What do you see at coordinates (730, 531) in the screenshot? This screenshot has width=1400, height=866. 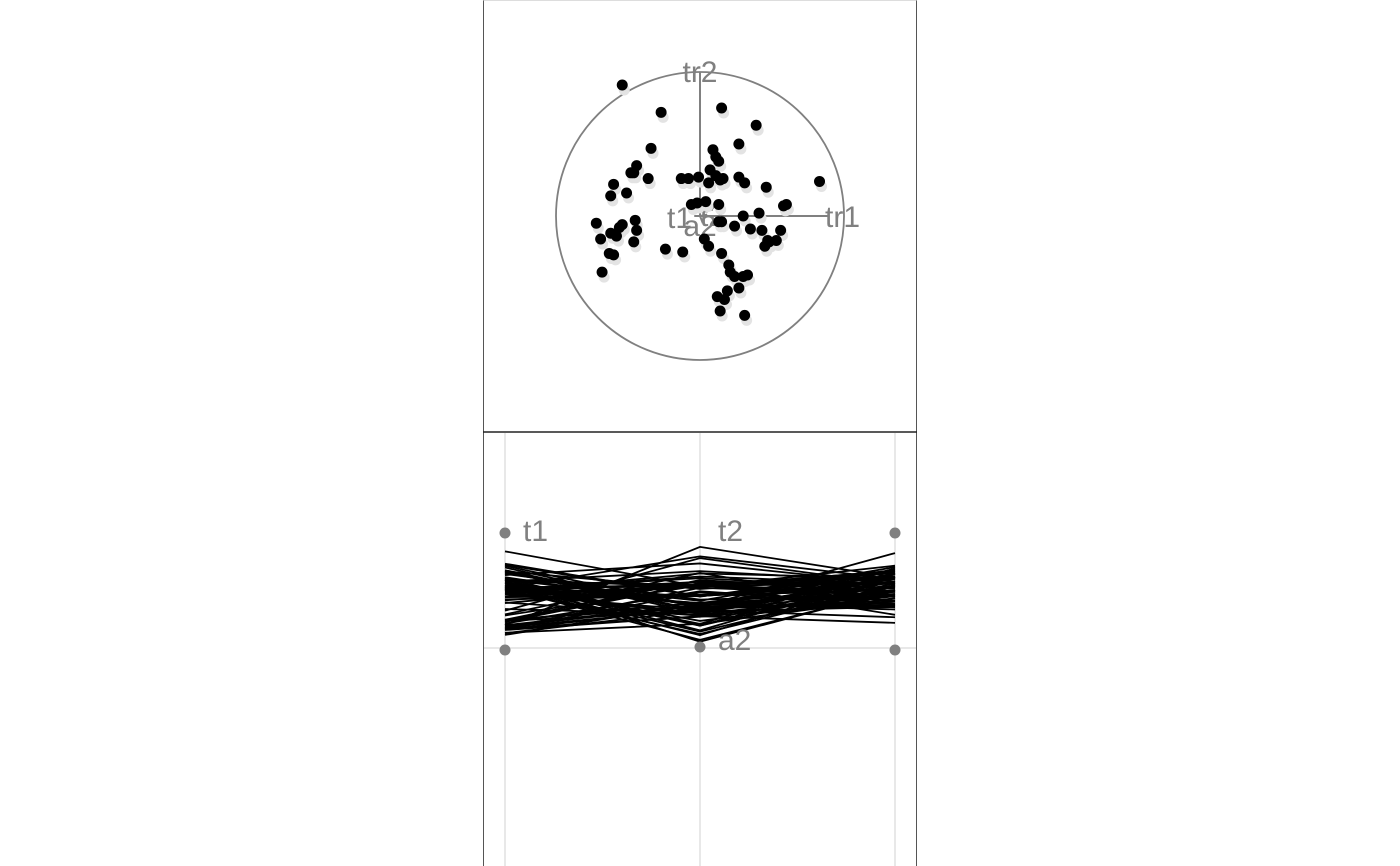 I see `parallel-axis-label-t2: t2` at bounding box center [730, 531].